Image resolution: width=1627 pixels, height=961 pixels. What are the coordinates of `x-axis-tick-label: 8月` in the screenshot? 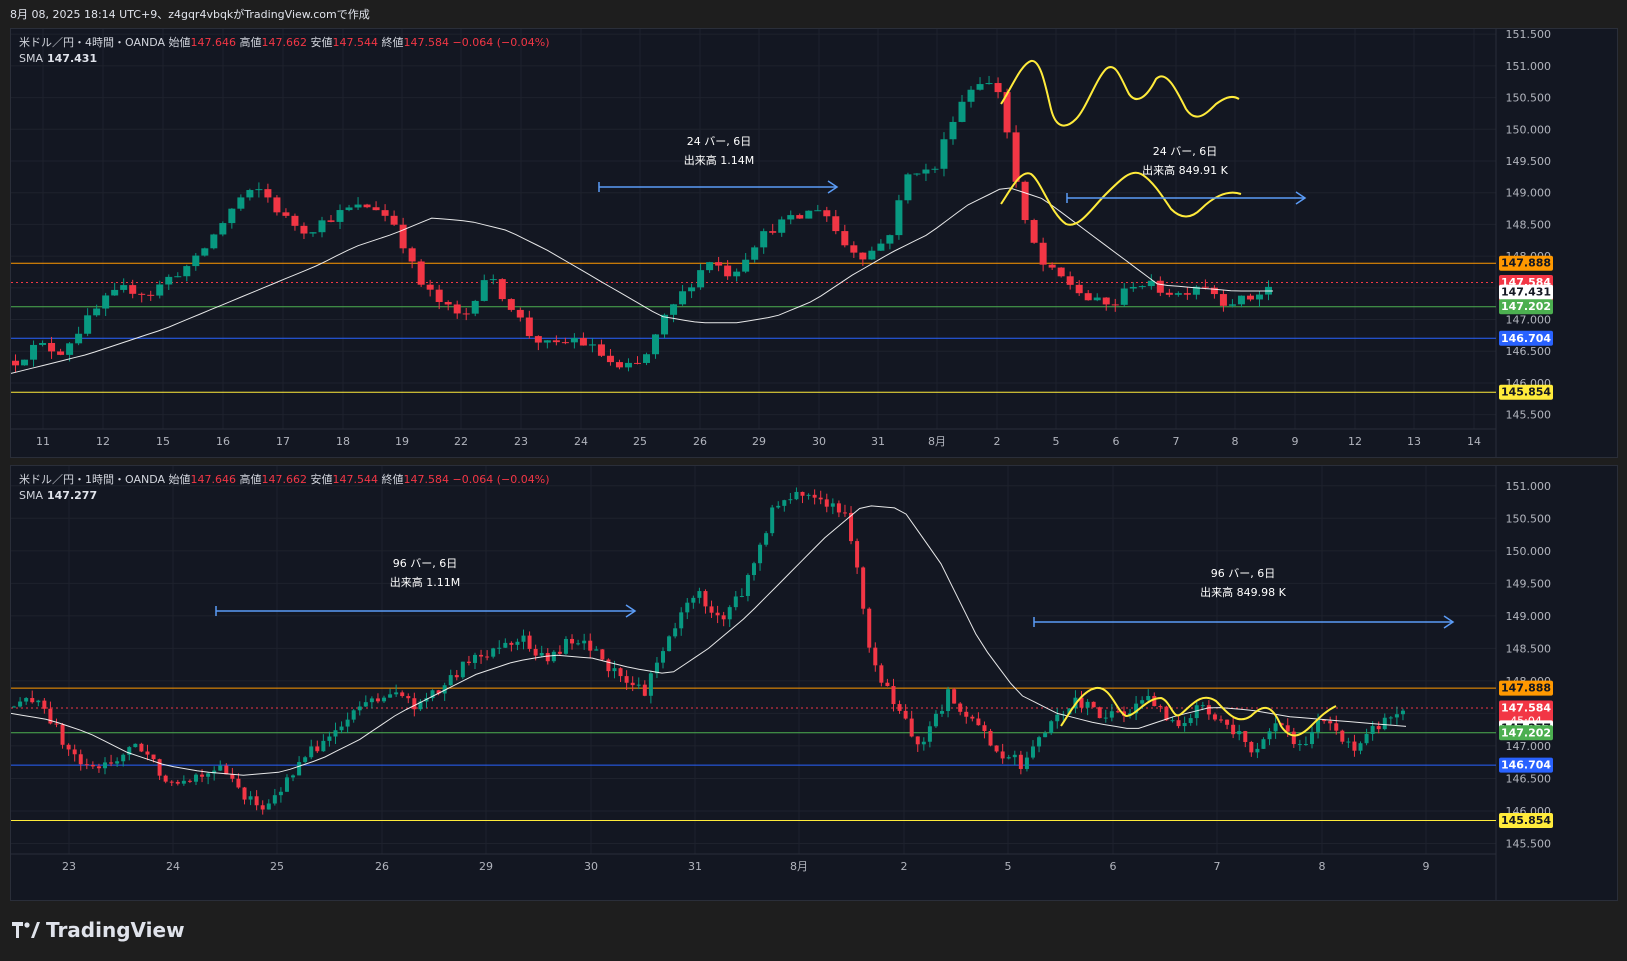 It's located at (937, 441).